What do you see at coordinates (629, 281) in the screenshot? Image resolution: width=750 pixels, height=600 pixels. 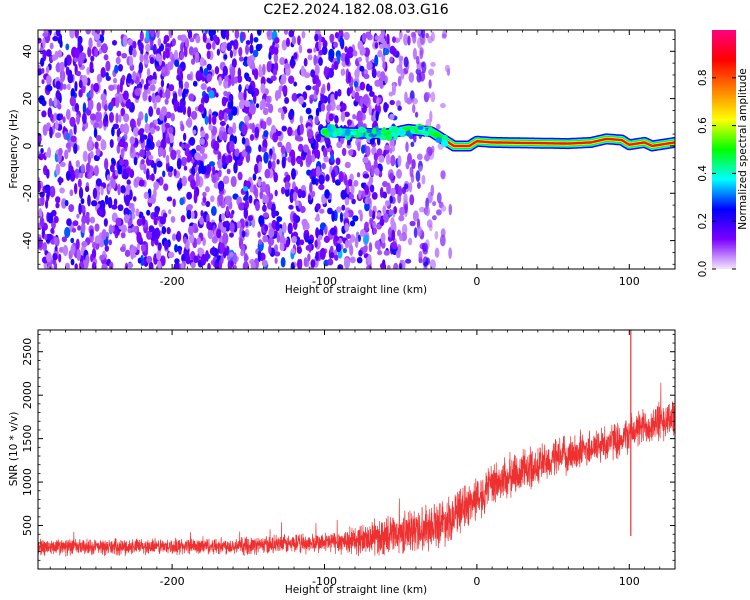 I see `spectrogram-xtick-label: 100` at bounding box center [629, 281].